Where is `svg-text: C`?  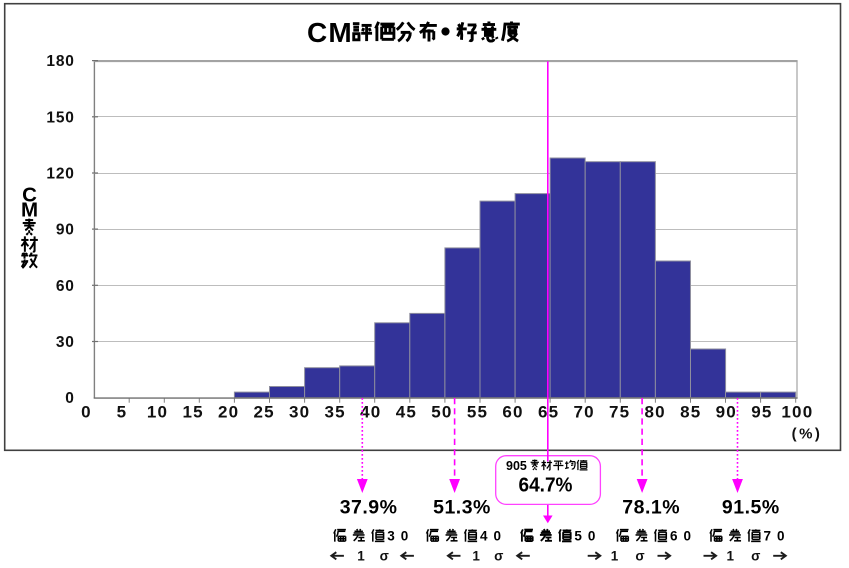 svg-text: C is located at coordinates (29, 195).